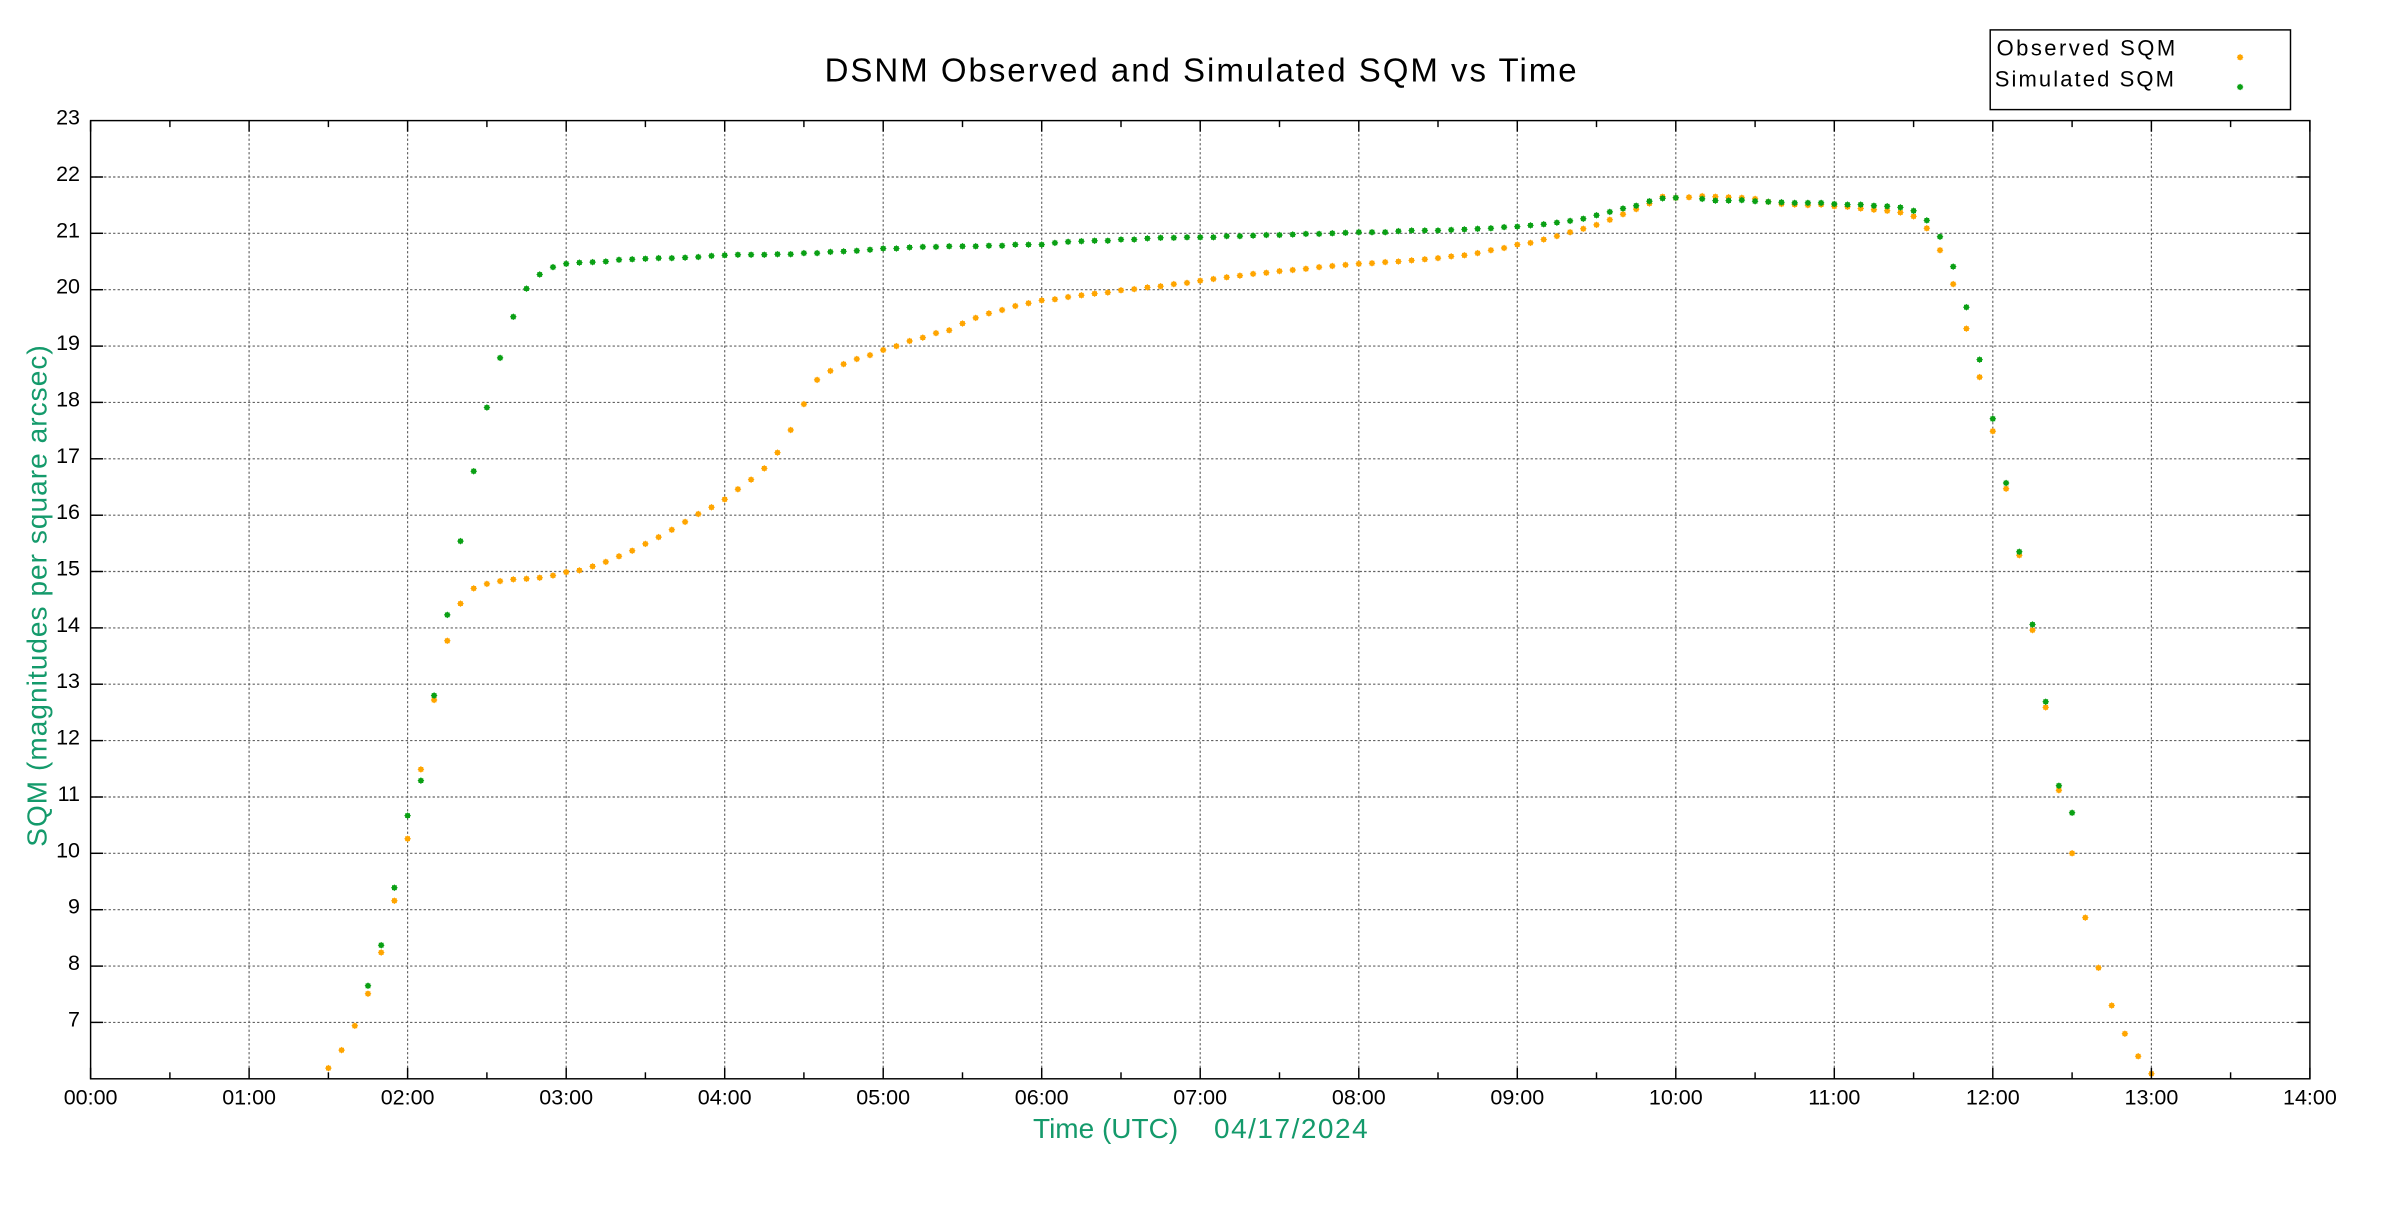 This screenshot has height=1205, width=2400. I want to click on svg-text: 18, so click(68, 399).